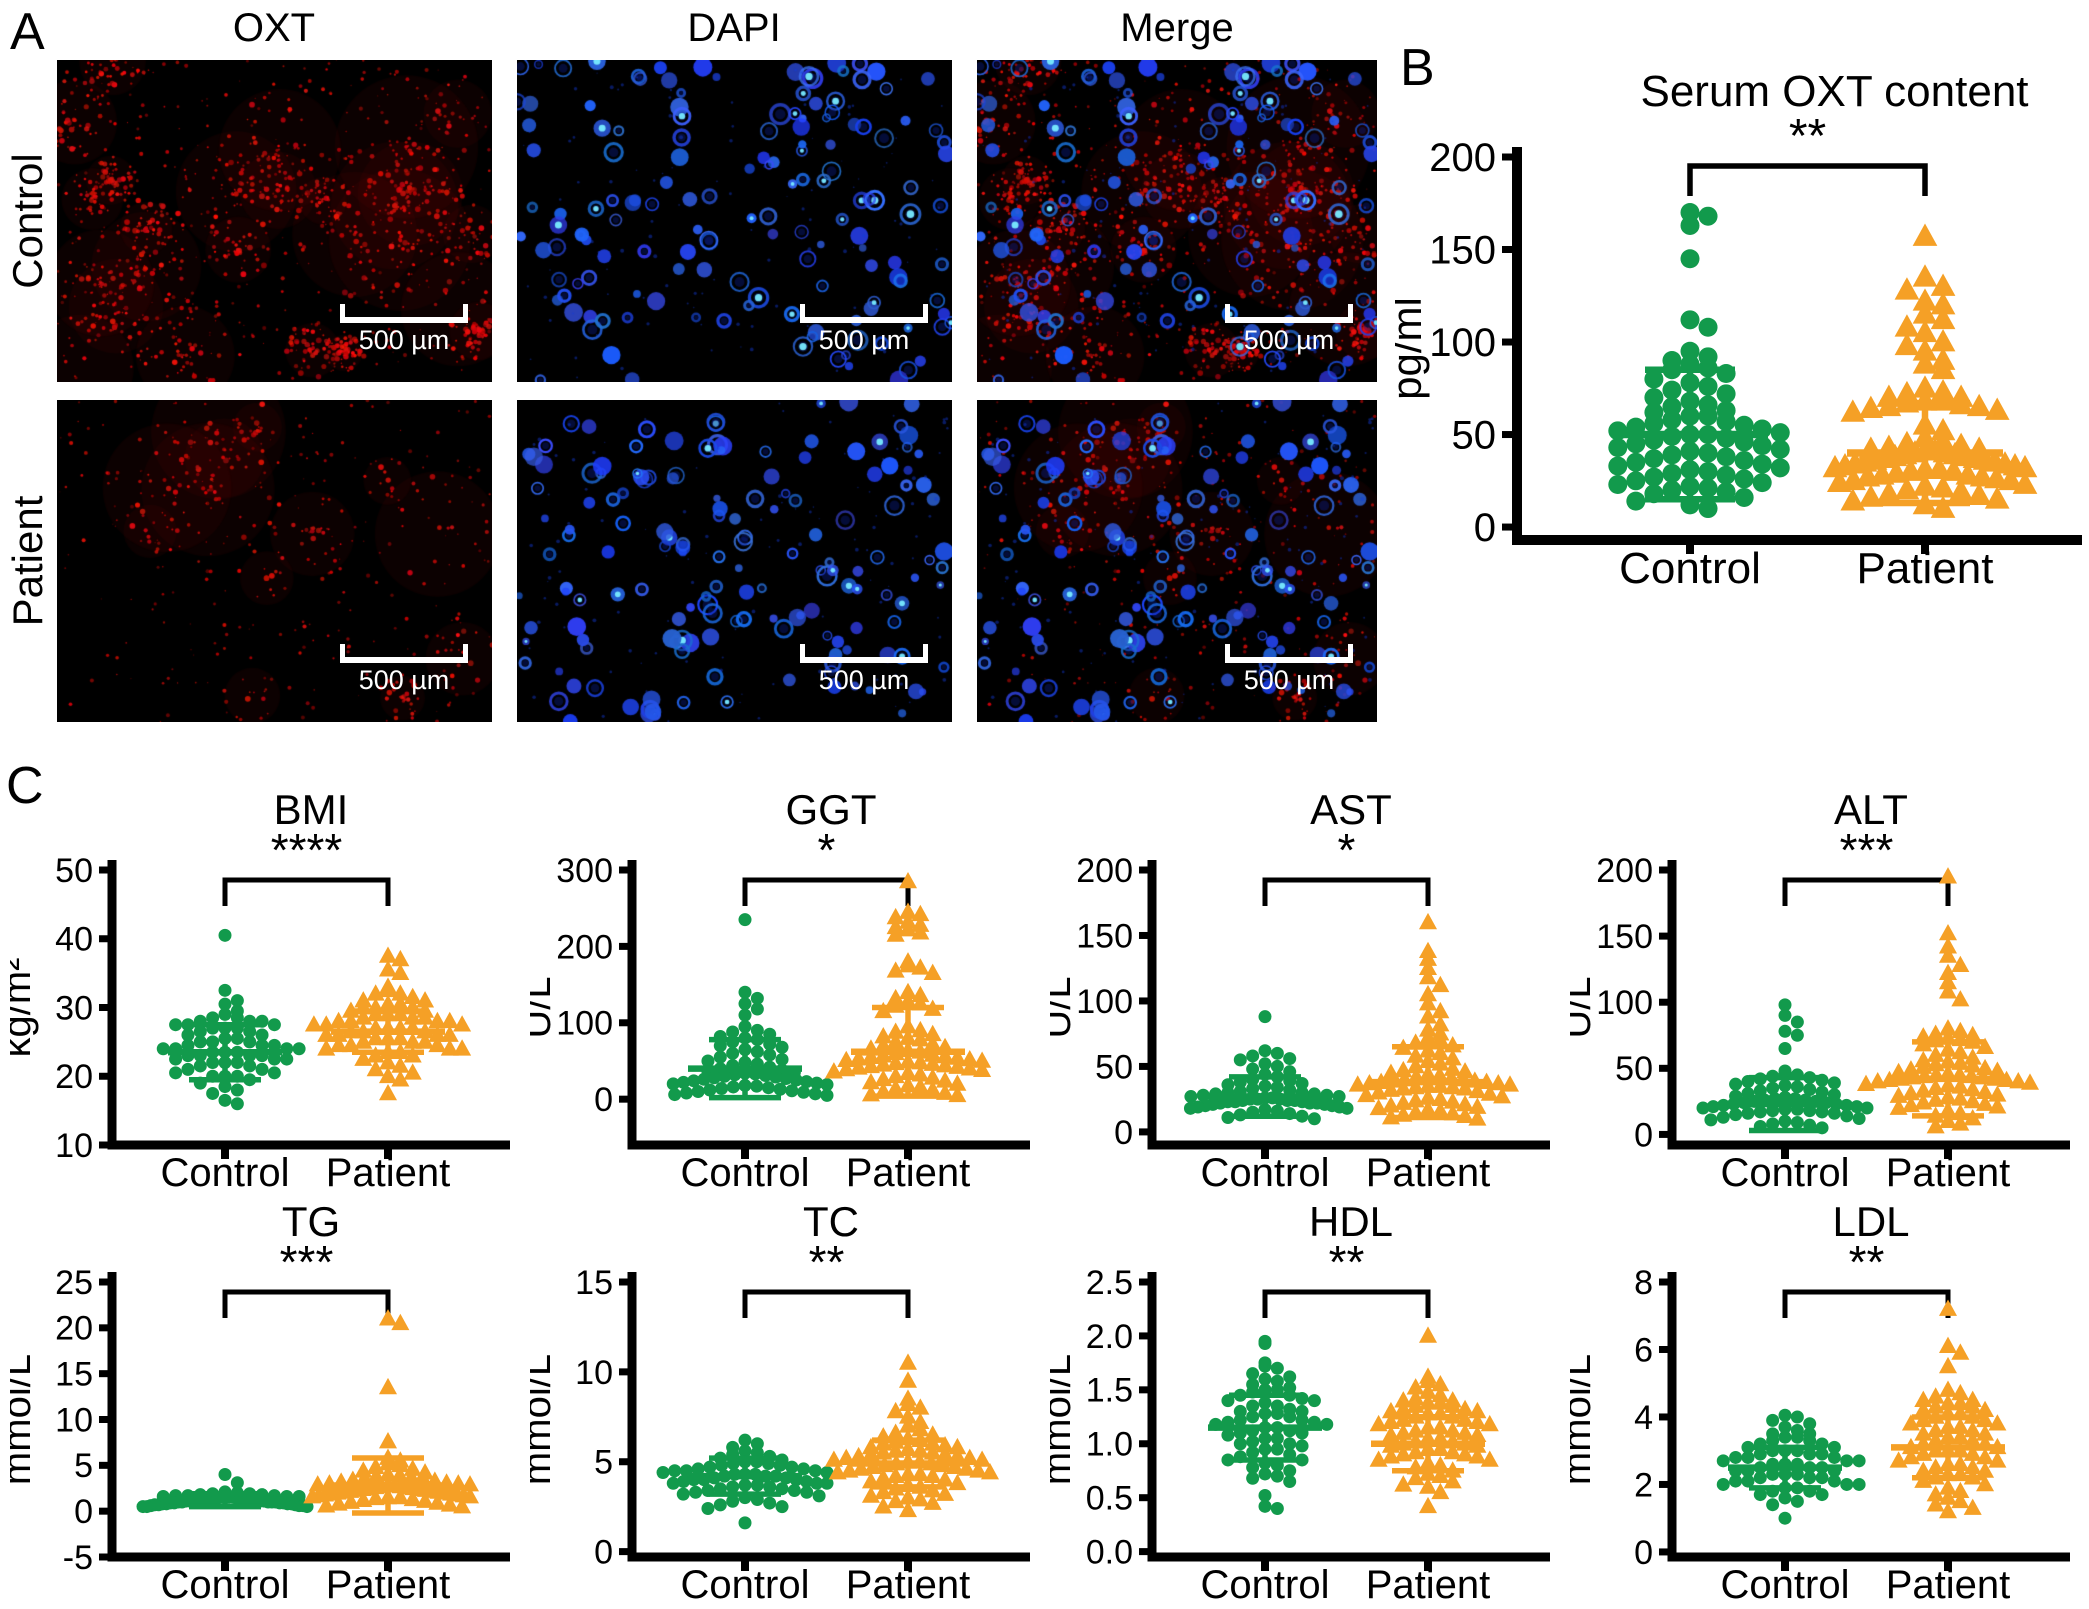 The width and height of the screenshot is (2089, 1609). Describe the element at coordinates (1104, 936) in the screenshot. I see `y-tick-label: 150` at that location.